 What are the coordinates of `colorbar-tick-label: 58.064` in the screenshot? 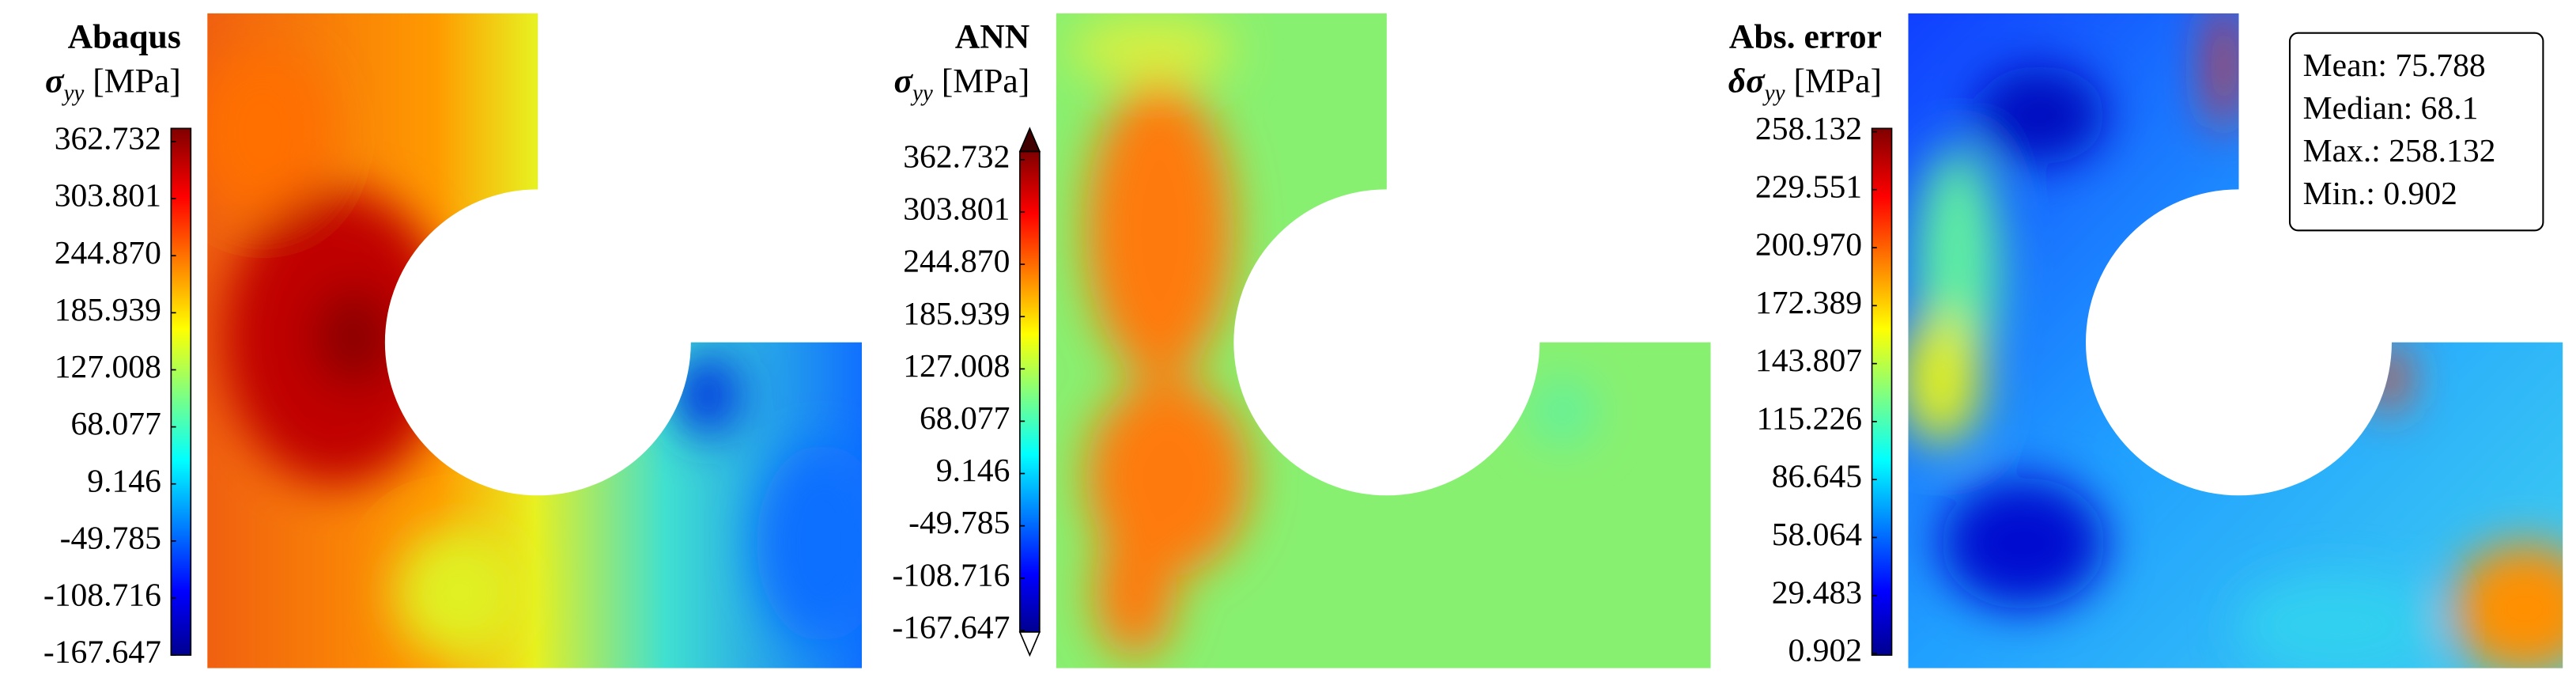 It's located at (1817, 534).